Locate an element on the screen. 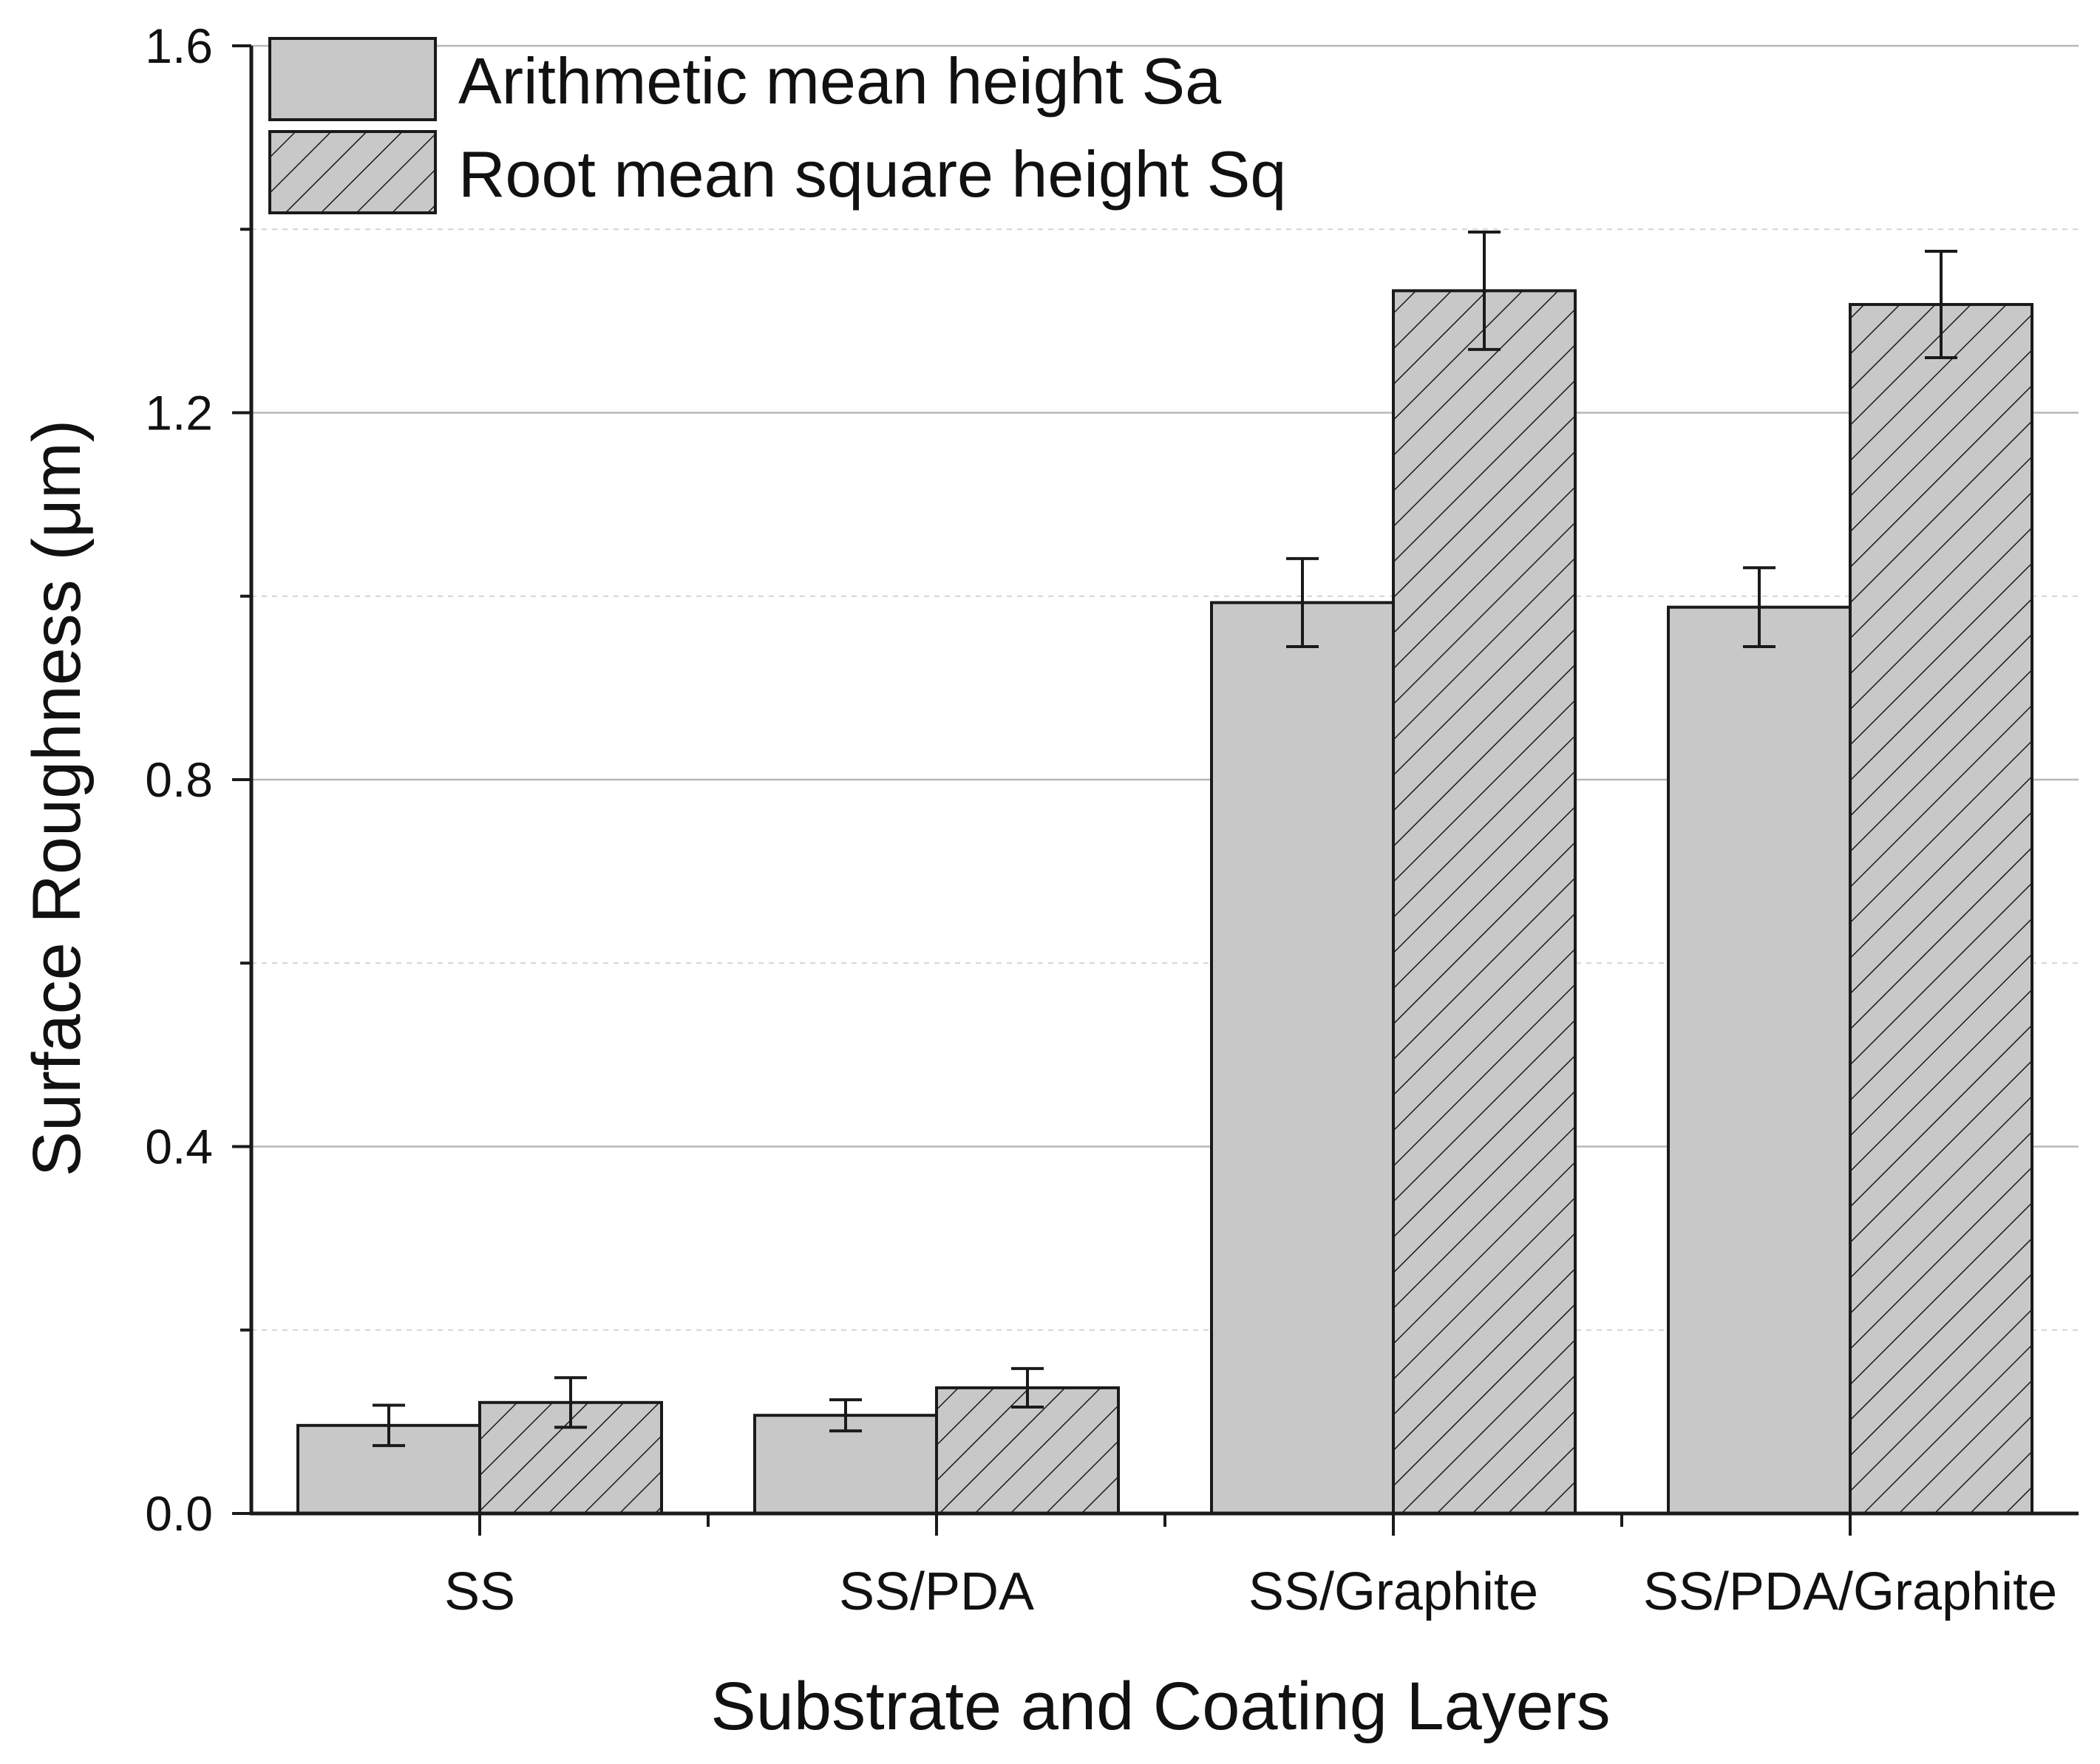  x-tick-label: SS/Graphite is located at coordinates (1393, 1592).